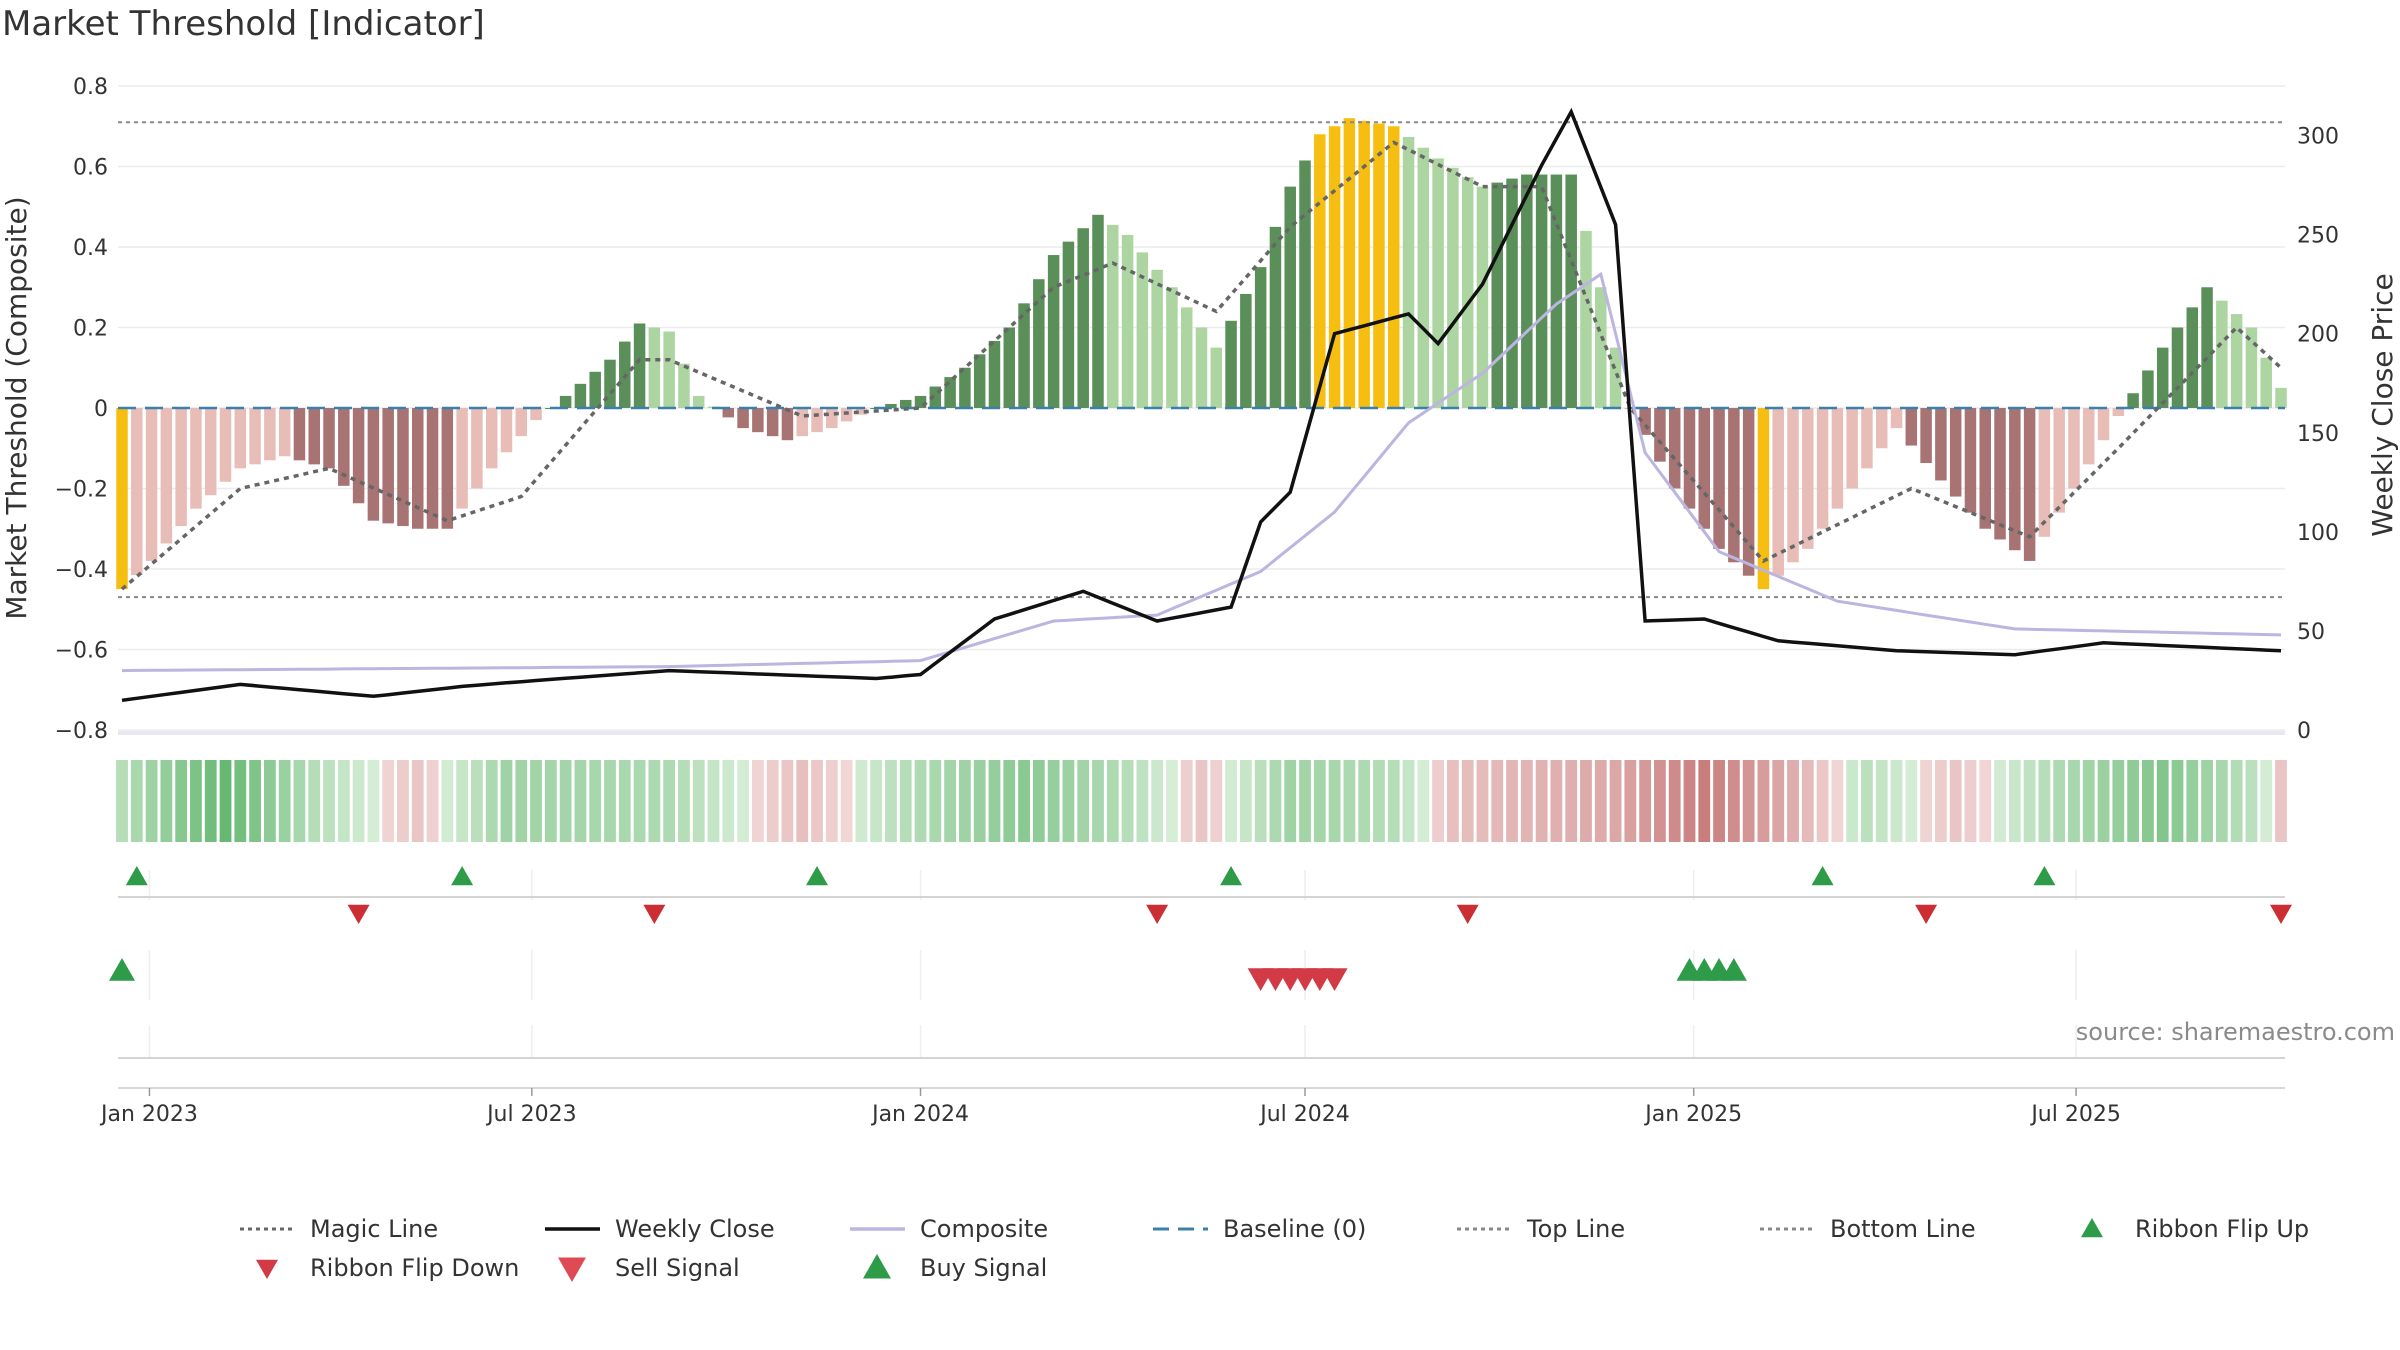 The width and height of the screenshot is (2400, 1350). What do you see at coordinates (243, 24) in the screenshot?
I see `chart-title: Market Threshold [Indicator]` at bounding box center [243, 24].